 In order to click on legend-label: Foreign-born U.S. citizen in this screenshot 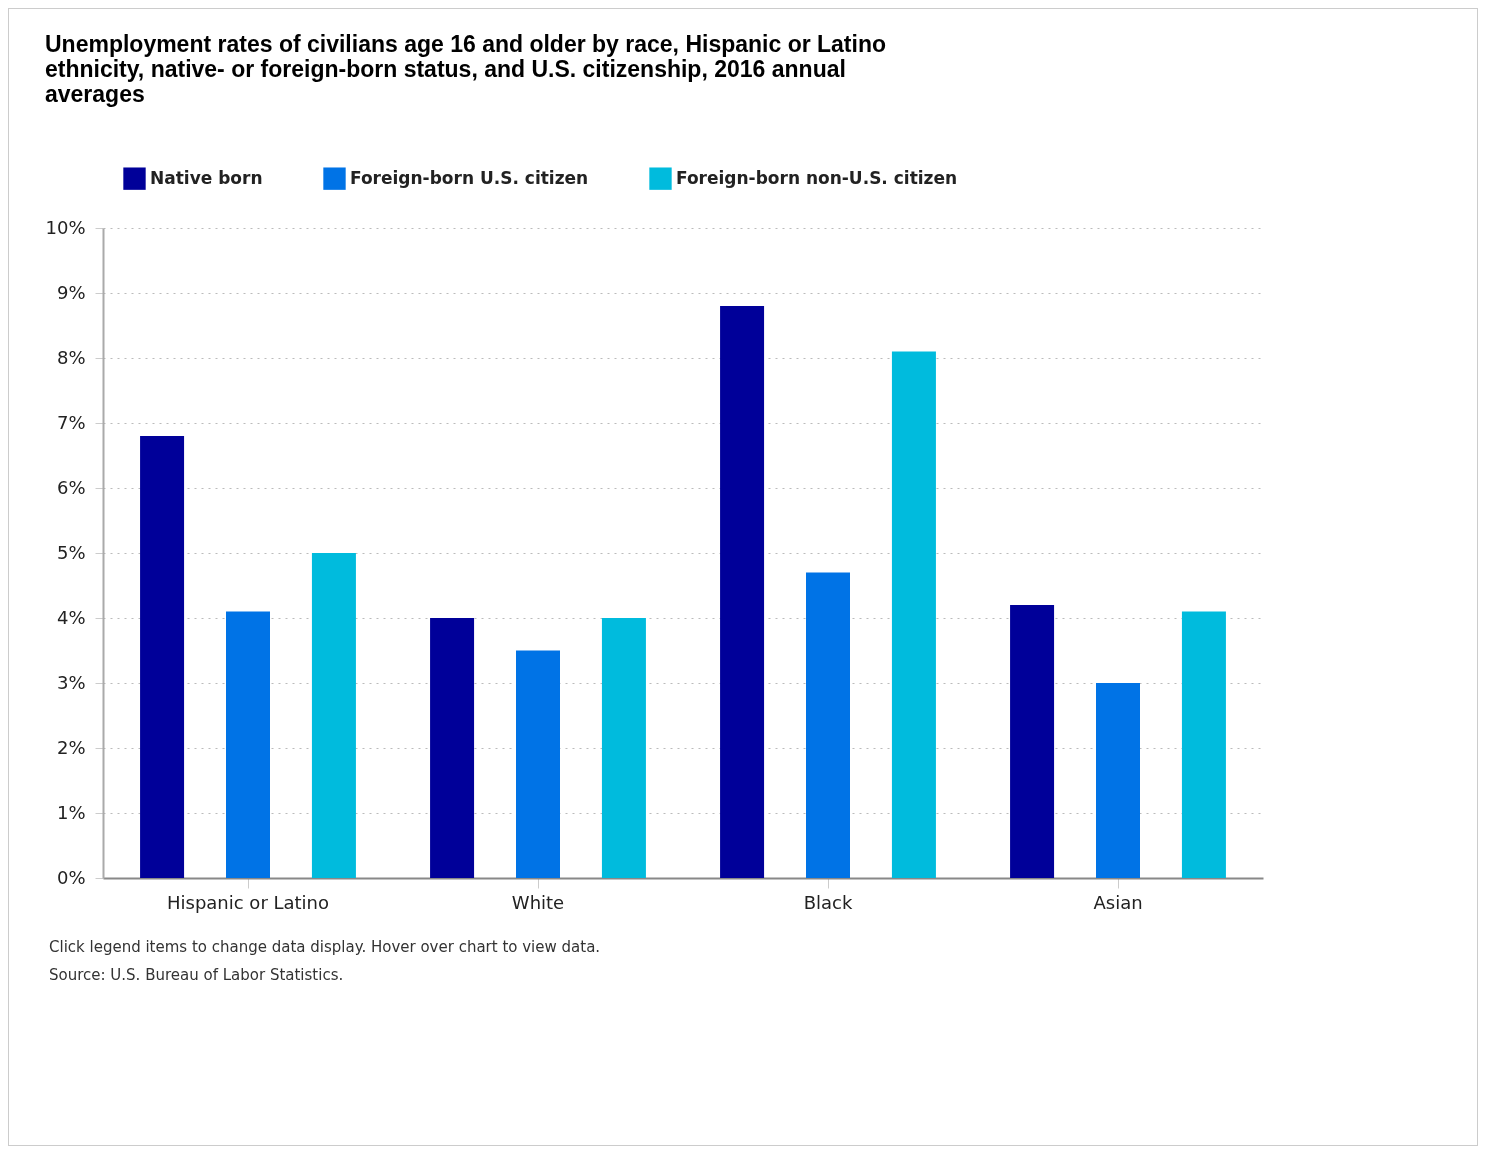, I will do `click(469, 177)`.